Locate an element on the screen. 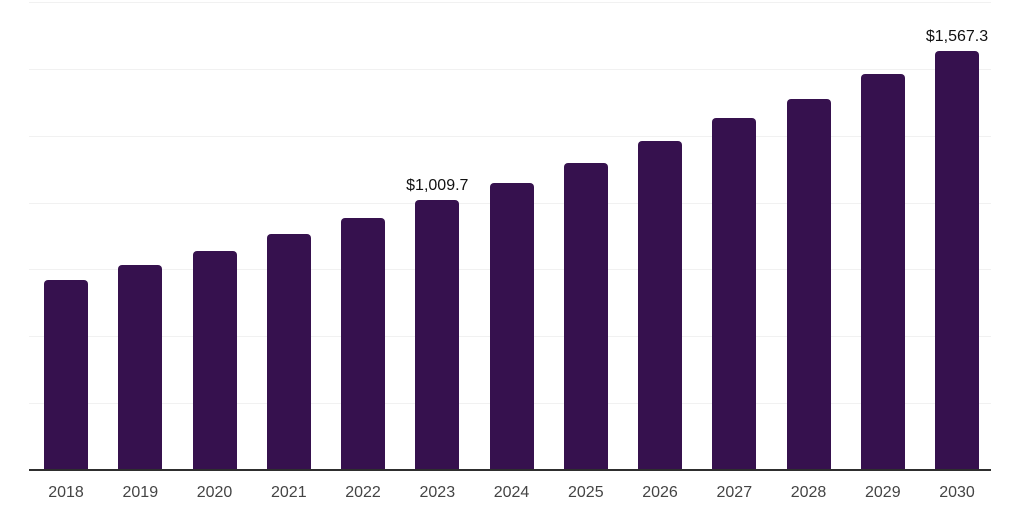  bar-2023 is located at coordinates (437, 335).